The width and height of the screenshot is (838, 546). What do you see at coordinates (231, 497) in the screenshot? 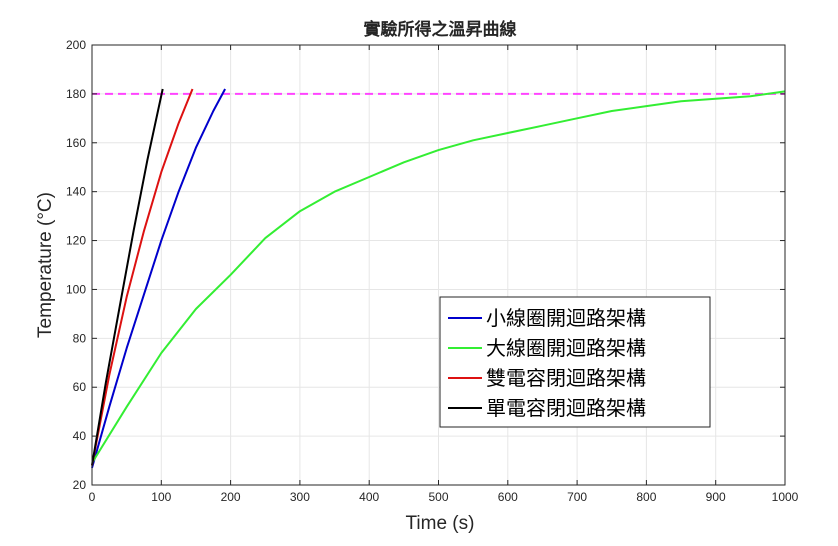
I see `x-tick-label: 200` at bounding box center [231, 497].